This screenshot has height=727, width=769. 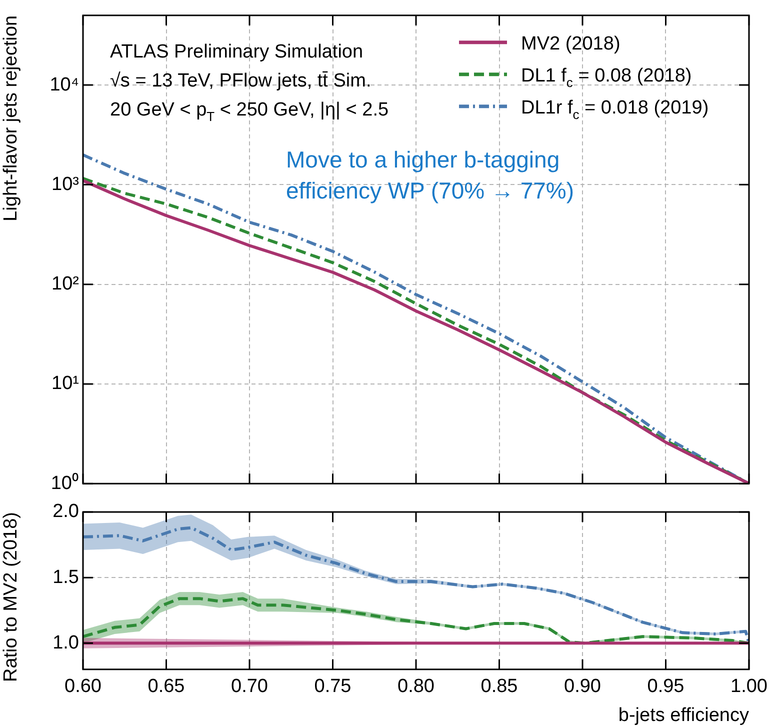 What do you see at coordinates (430, 175) in the screenshot?
I see `annotation: Move to a higher b-tagging efficiency WP (70% → 77%)` at bounding box center [430, 175].